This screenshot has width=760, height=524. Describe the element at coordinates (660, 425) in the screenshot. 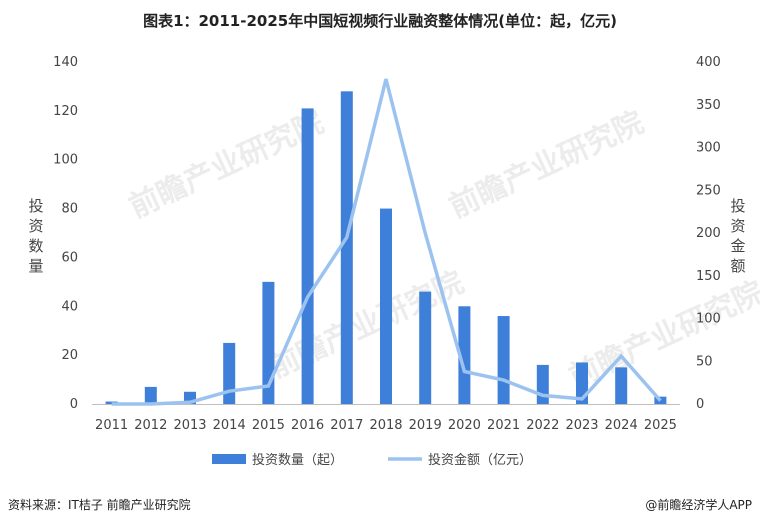

I see `x-tick-label: 2025` at that location.